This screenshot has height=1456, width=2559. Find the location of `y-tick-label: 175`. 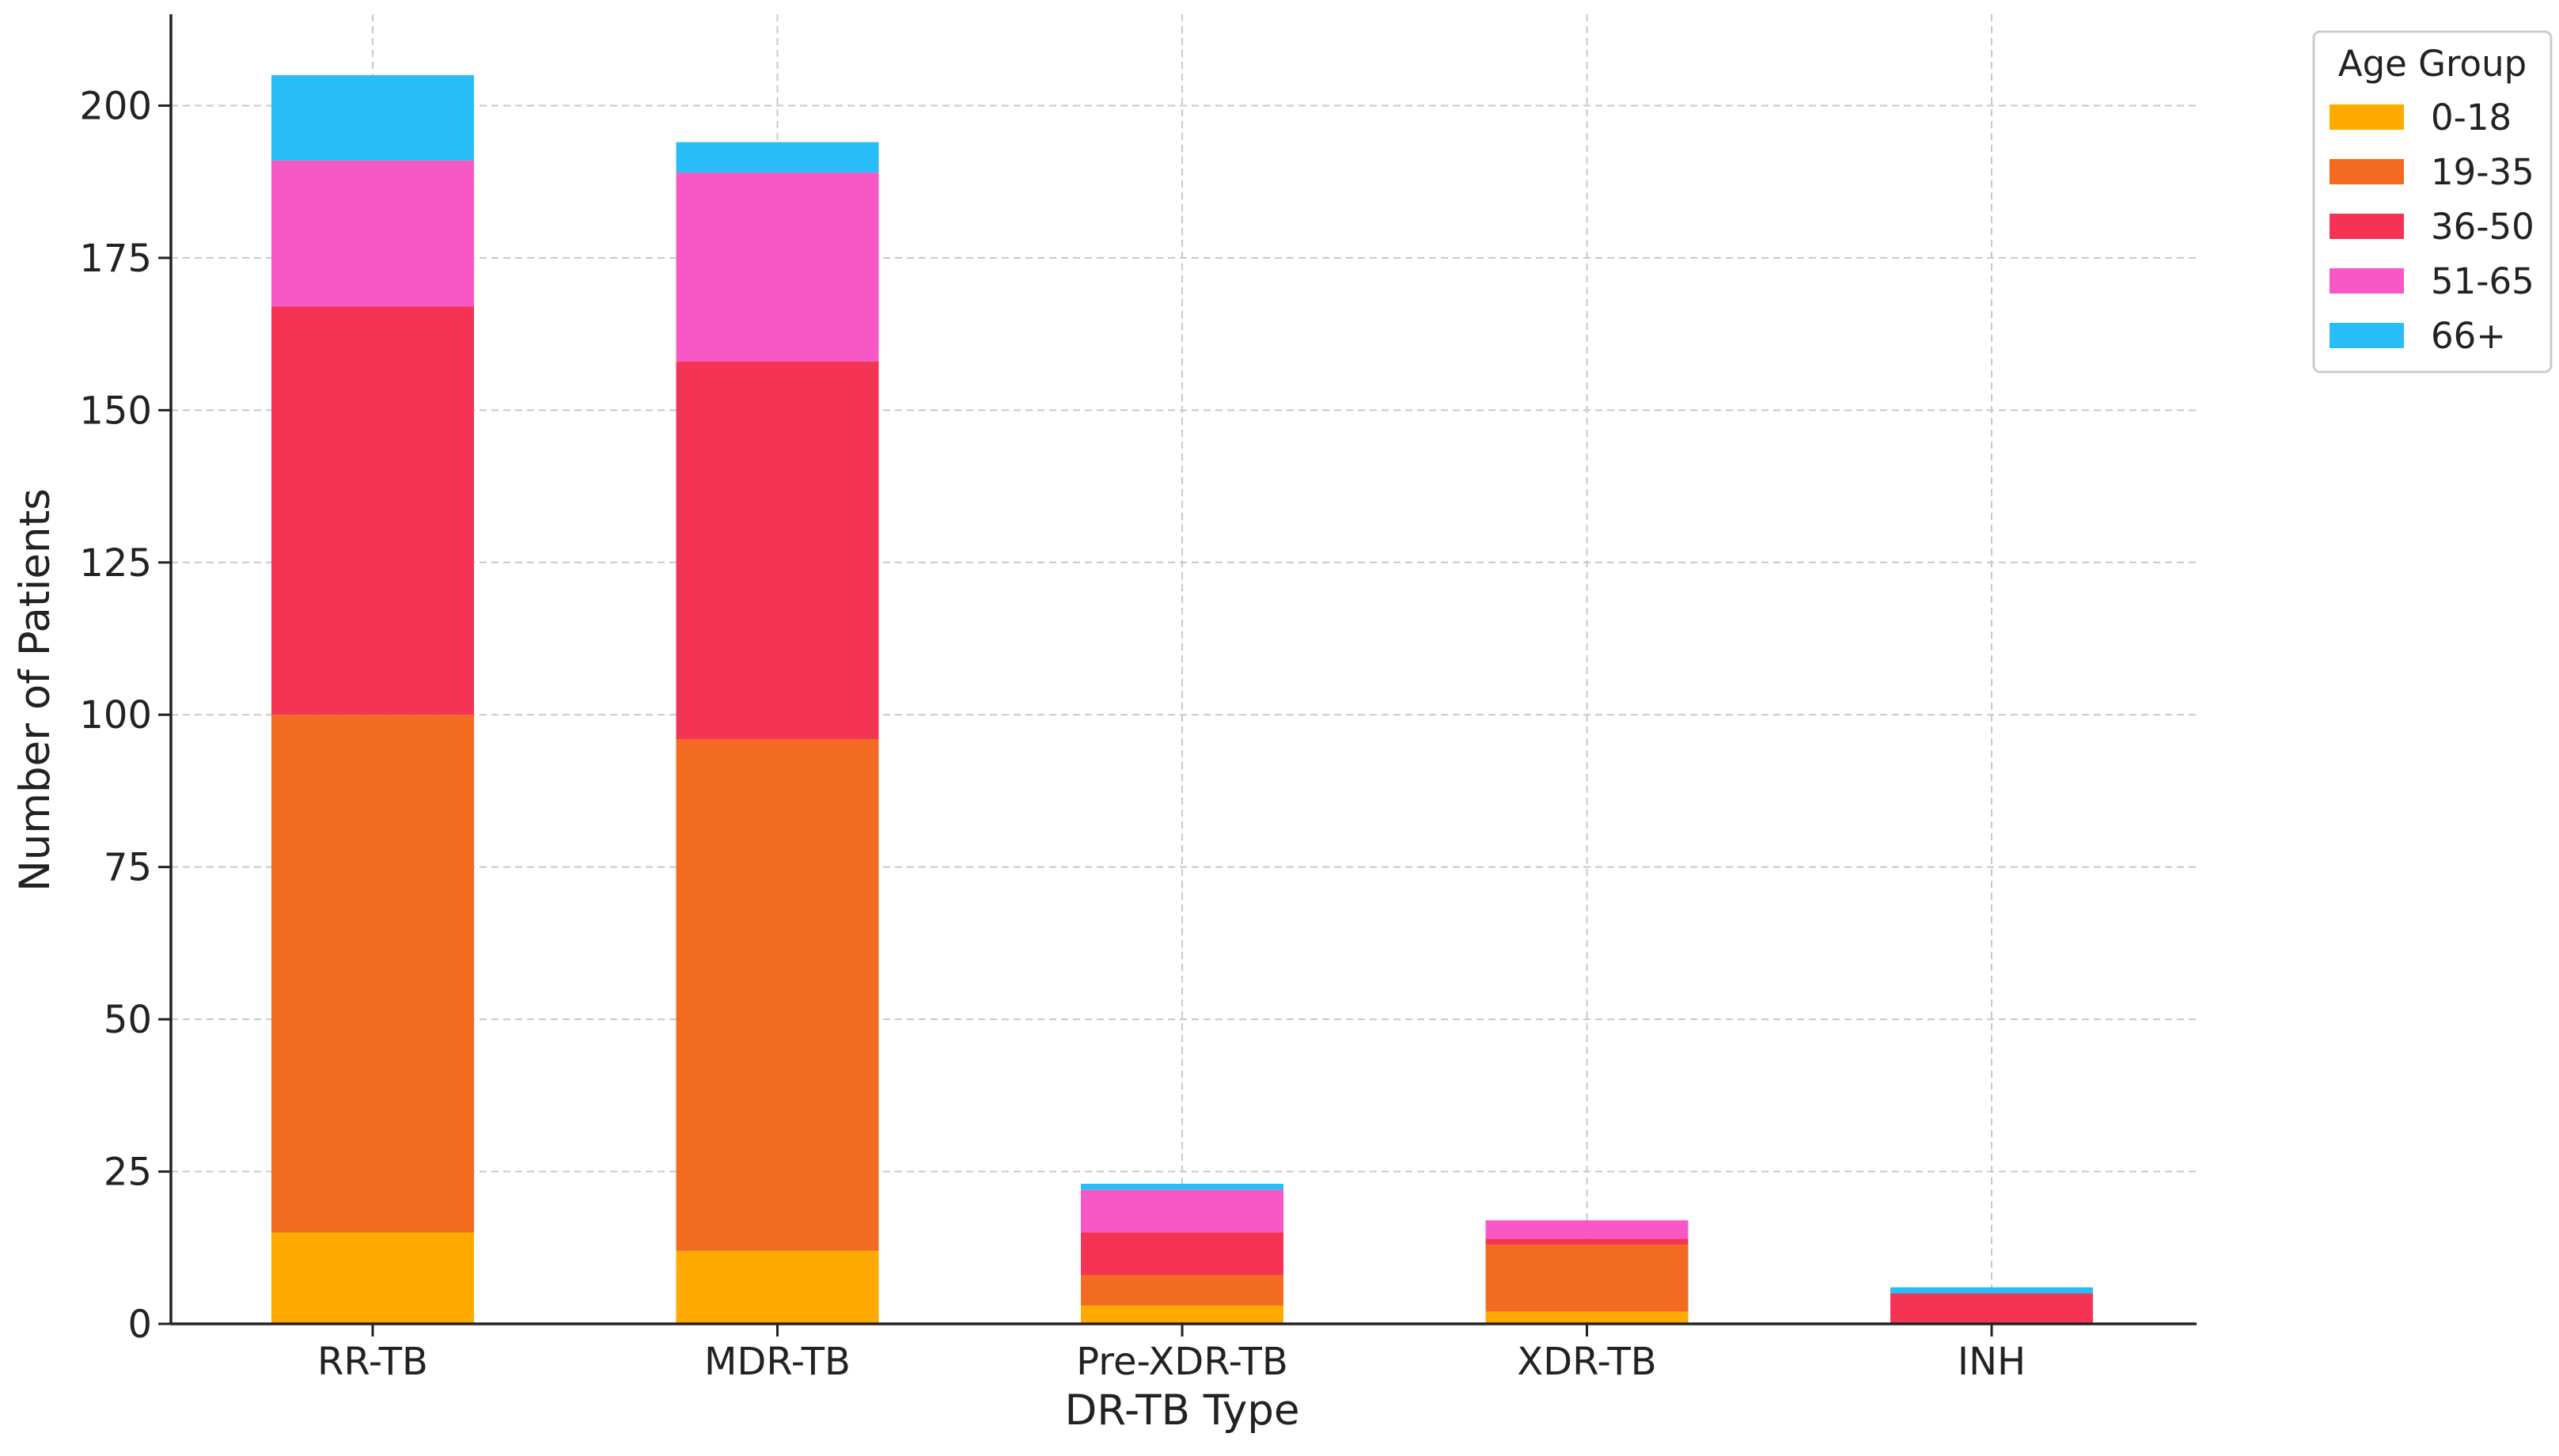

y-tick-label: 175 is located at coordinates (115, 259).